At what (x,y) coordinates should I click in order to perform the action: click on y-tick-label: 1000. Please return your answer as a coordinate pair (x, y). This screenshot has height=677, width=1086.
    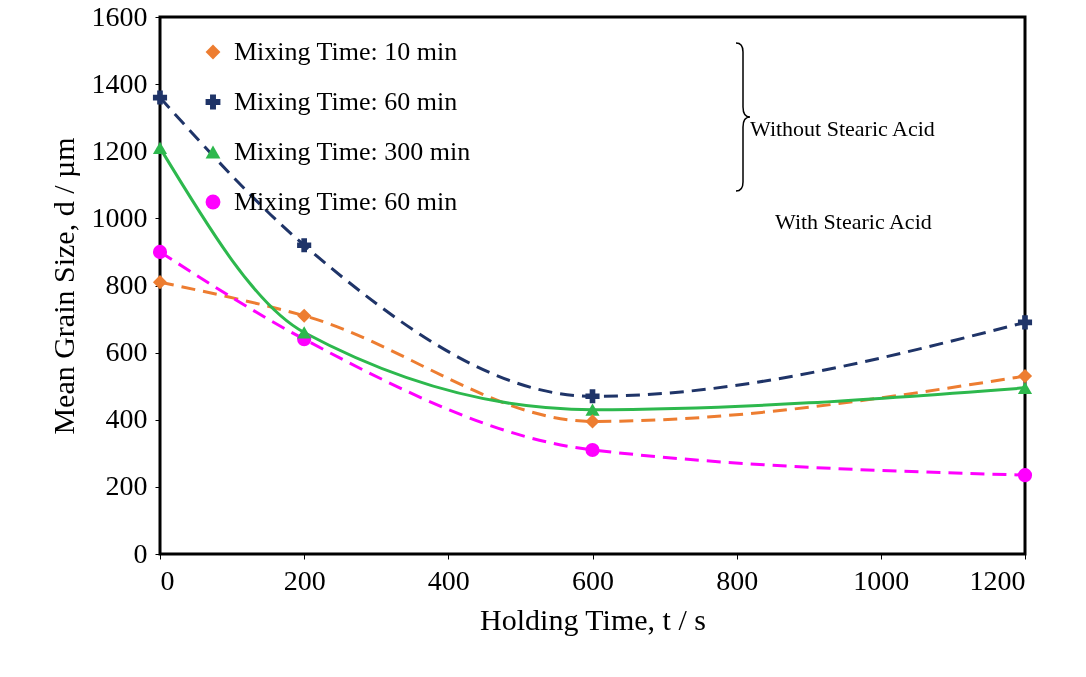
    Looking at the image, I should click on (119, 217).